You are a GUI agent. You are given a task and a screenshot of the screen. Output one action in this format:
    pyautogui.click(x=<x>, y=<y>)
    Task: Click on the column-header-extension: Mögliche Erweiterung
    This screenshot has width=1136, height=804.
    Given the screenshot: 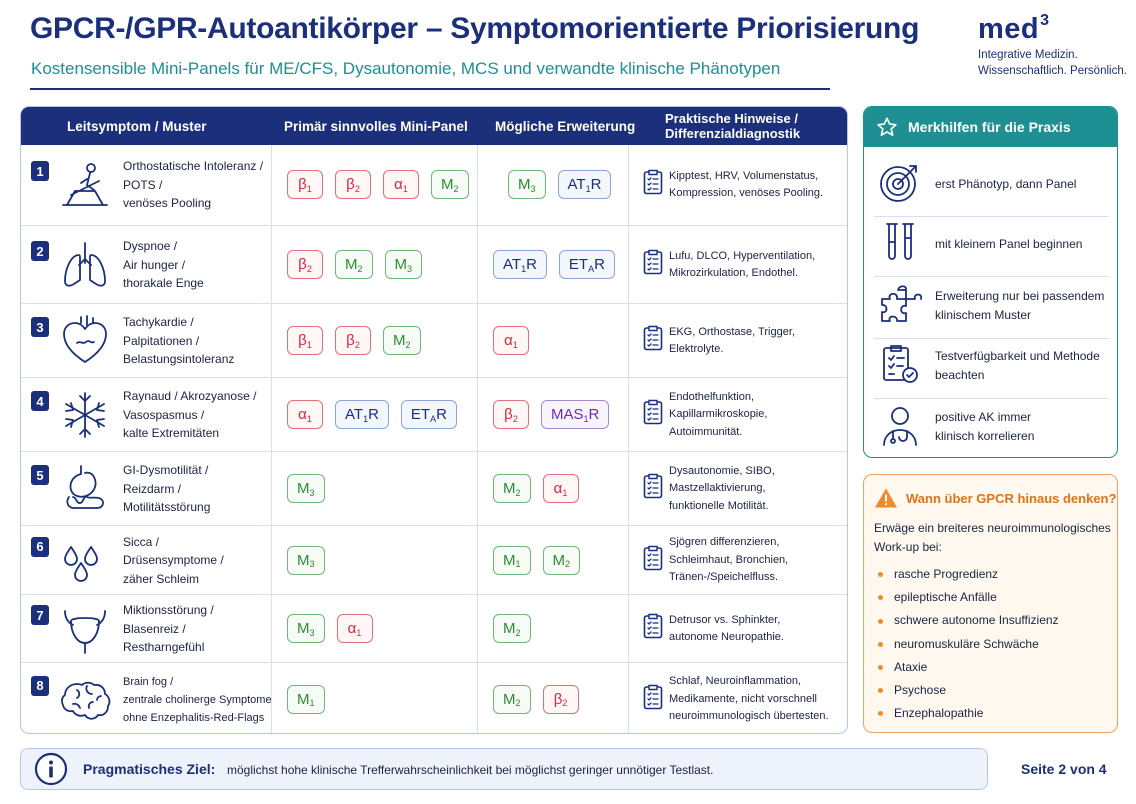 What is the action you would take?
    pyautogui.click(x=565, y=126)
    